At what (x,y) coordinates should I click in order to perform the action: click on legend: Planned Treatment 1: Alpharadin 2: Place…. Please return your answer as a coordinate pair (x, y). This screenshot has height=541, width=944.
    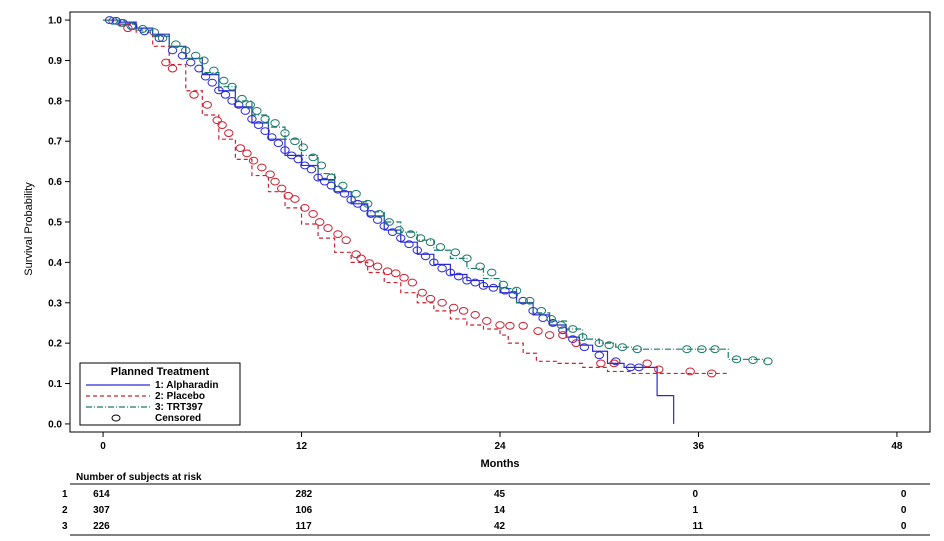
    Looking at the image, I should click on (160, 394).